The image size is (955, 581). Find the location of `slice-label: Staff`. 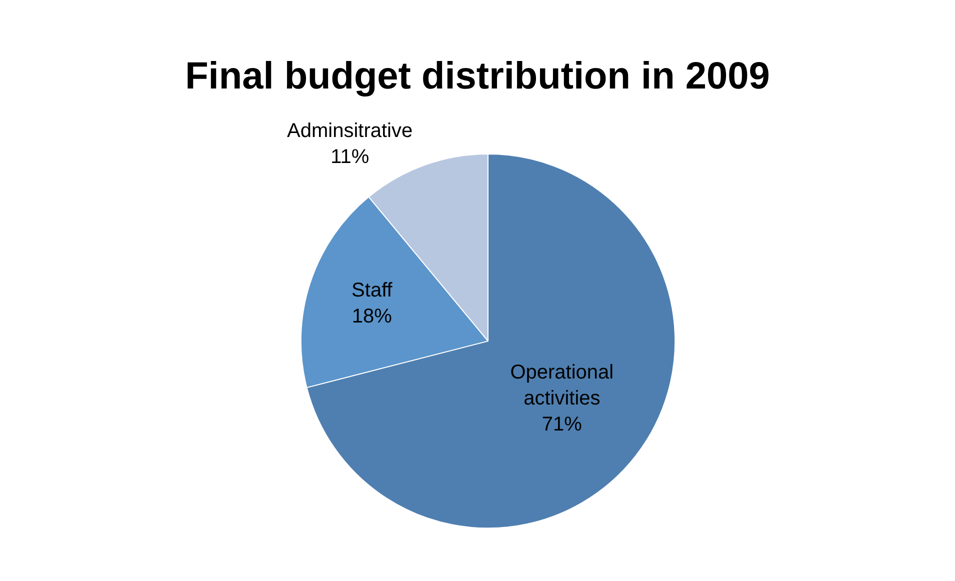

slice-label: Staff is located at coordinates (372, 290).